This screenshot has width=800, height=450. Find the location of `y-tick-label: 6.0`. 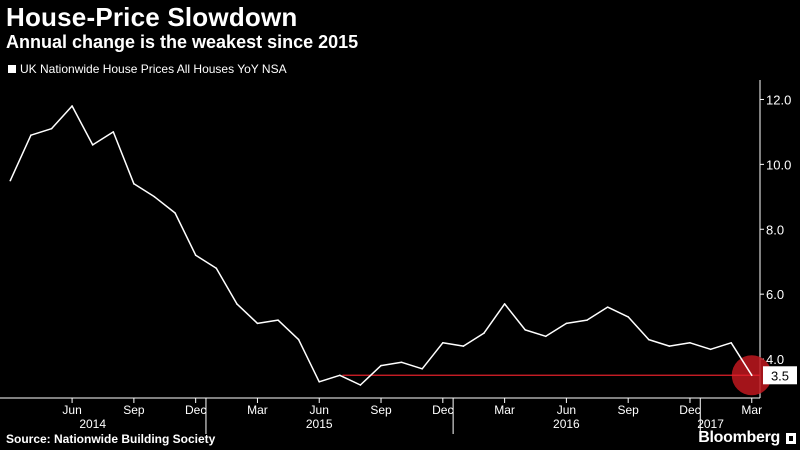

y-tick-label: 6.0 is located at coordinates (775, 294).